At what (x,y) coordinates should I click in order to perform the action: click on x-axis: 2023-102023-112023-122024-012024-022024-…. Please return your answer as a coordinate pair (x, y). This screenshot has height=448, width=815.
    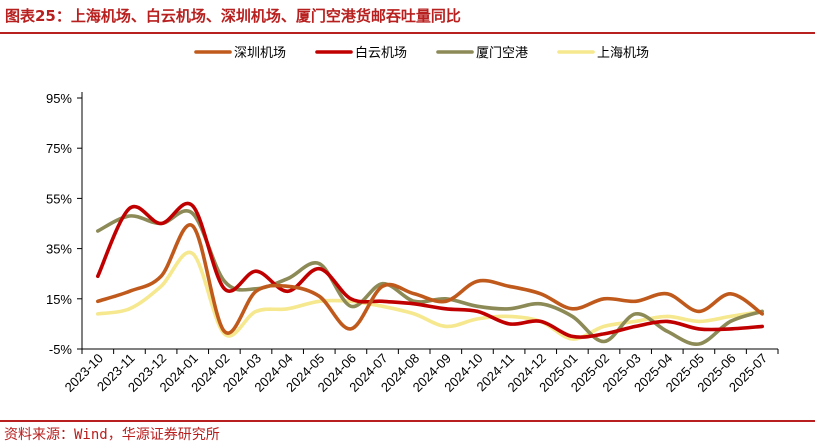
    Looking at the image, I should click on (420, 371).